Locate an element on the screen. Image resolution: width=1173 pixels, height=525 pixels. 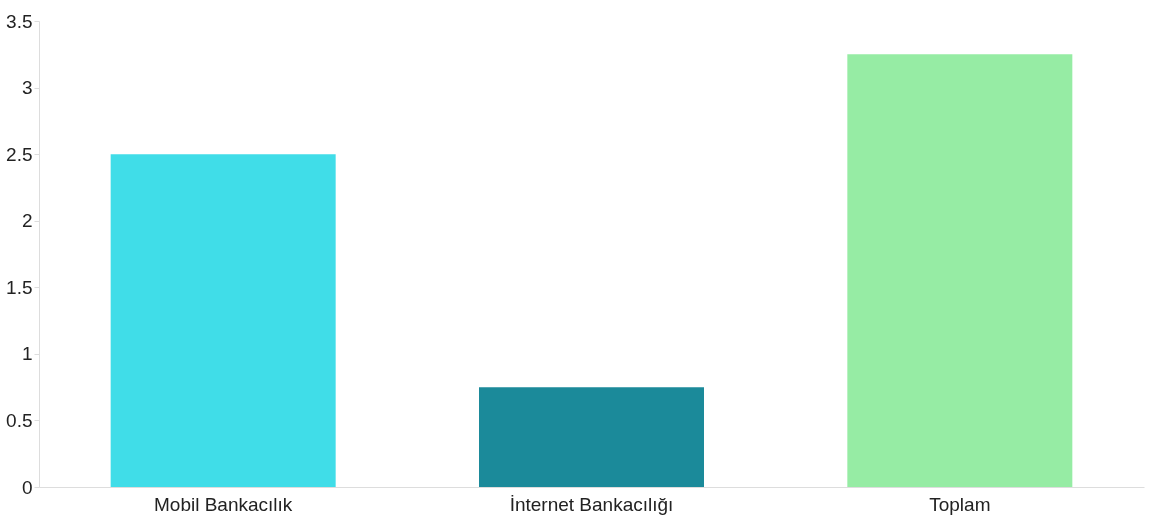
x-tick-label: İnternet Bankacılığı is located at coordinates (591, 504).